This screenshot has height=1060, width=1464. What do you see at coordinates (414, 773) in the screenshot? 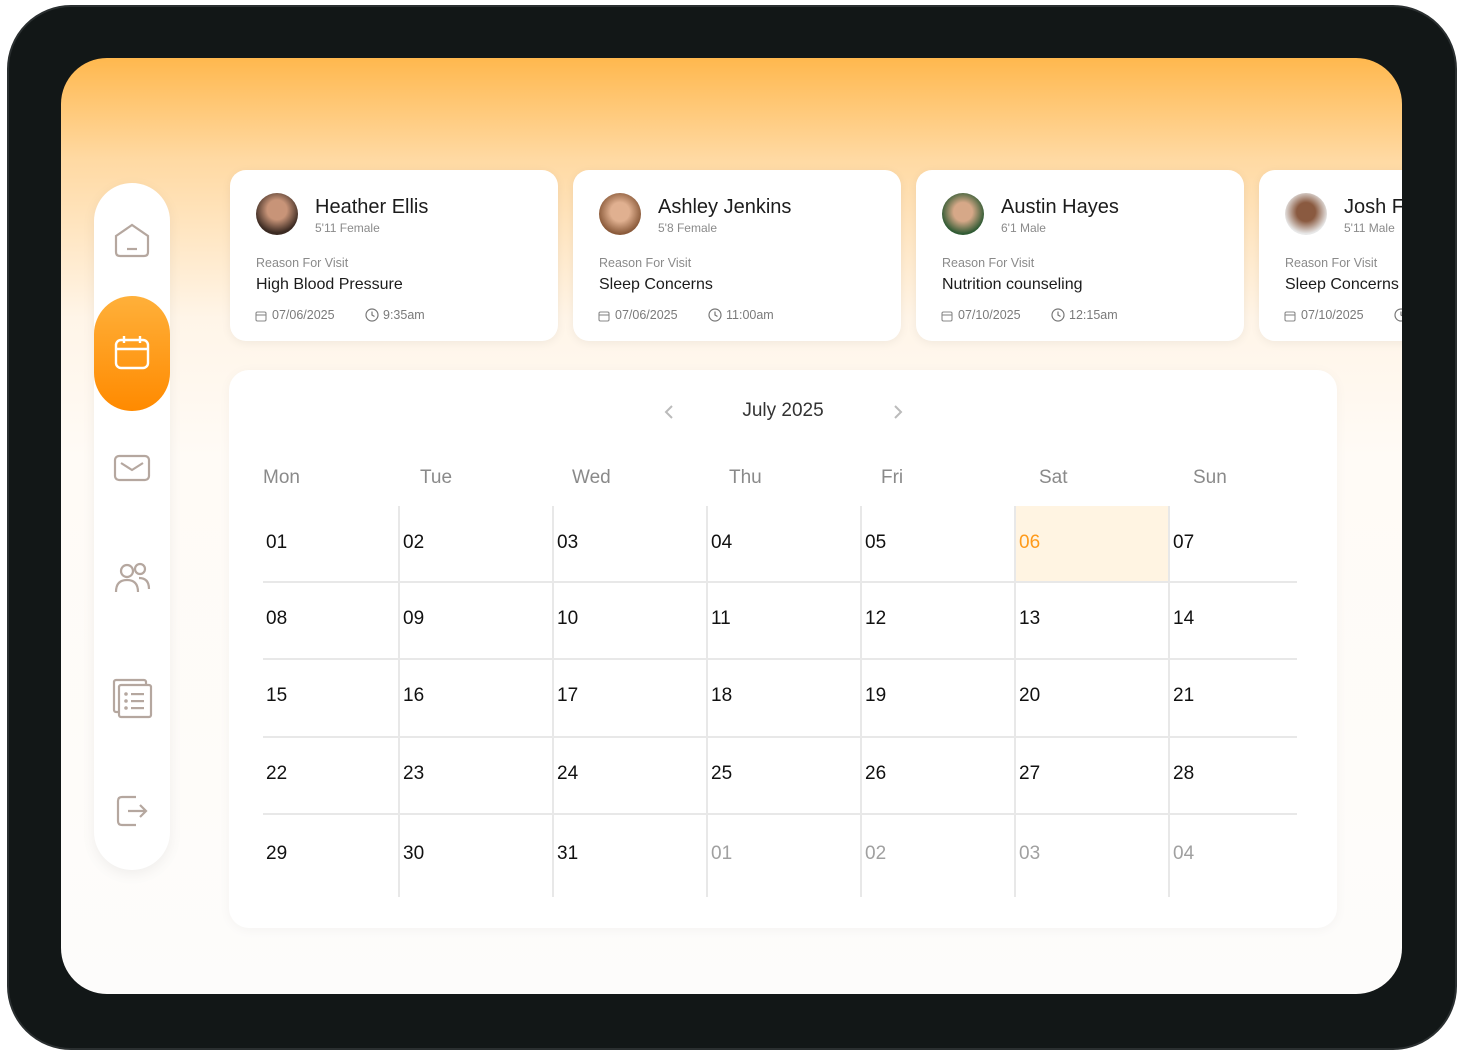
I see `day-cell: 23` at bounding box center [414, 773].